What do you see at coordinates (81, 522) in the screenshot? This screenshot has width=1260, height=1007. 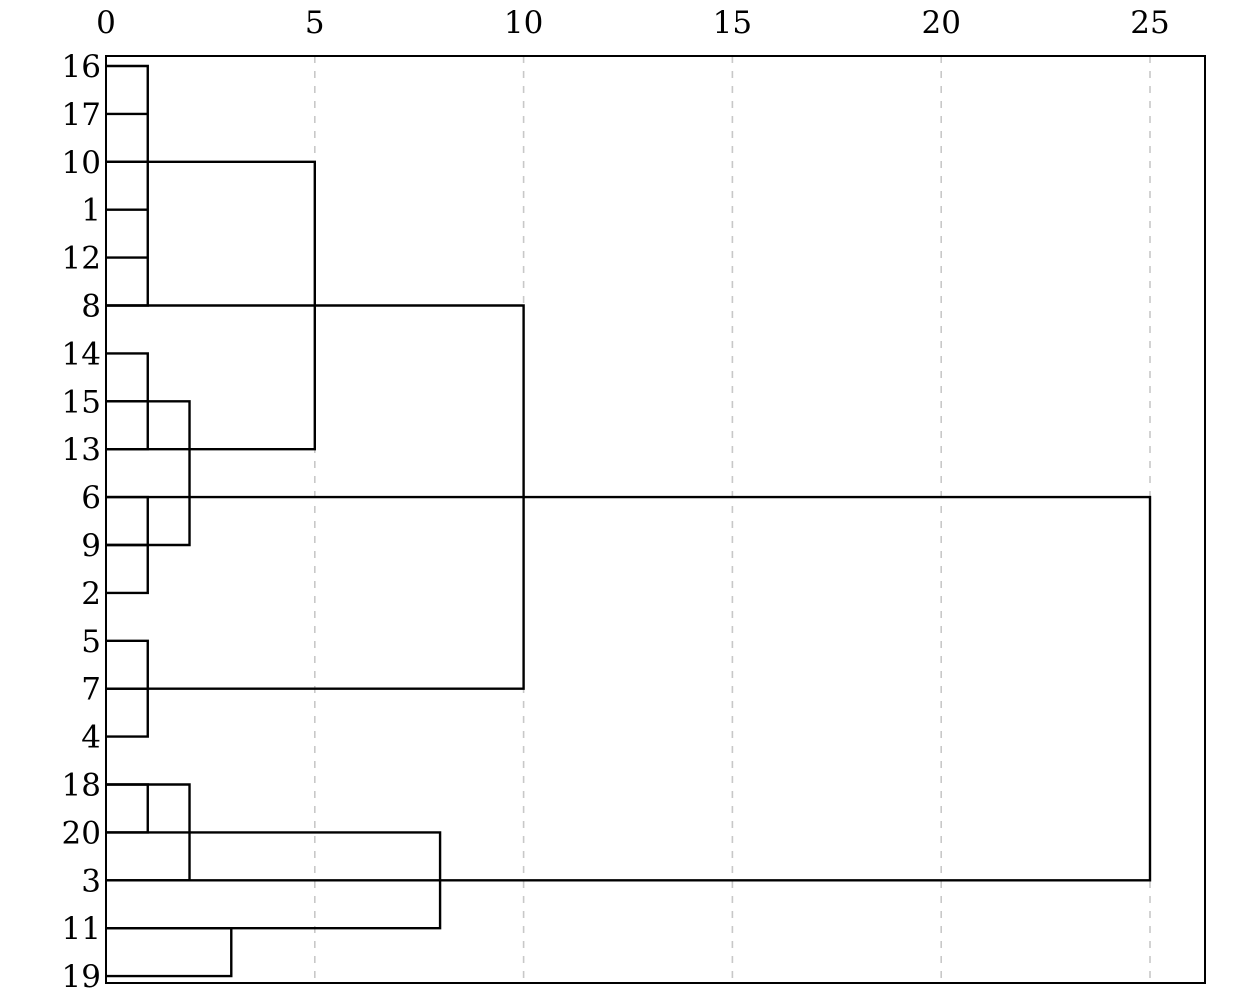 I see `y-axis-leaf-labels: 16 17 10 1 12 8 14 15 13 6 9 2 5 7 4 18 20 3 11 19` at bounding box center [81, 522].